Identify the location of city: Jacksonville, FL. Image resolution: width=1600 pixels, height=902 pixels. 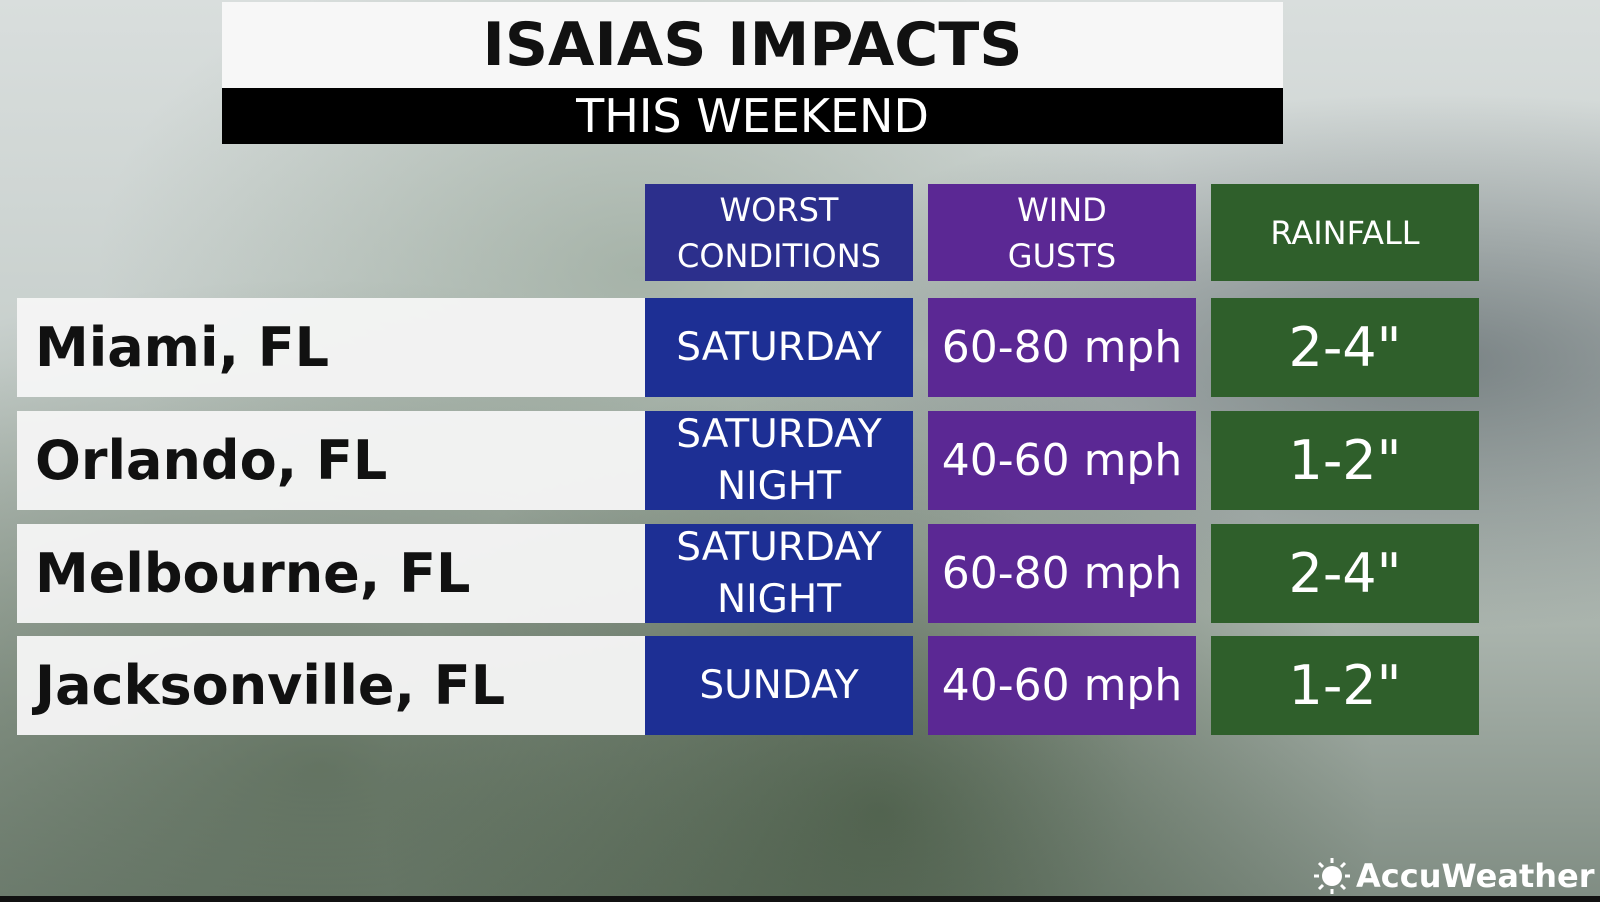
(331, 685).